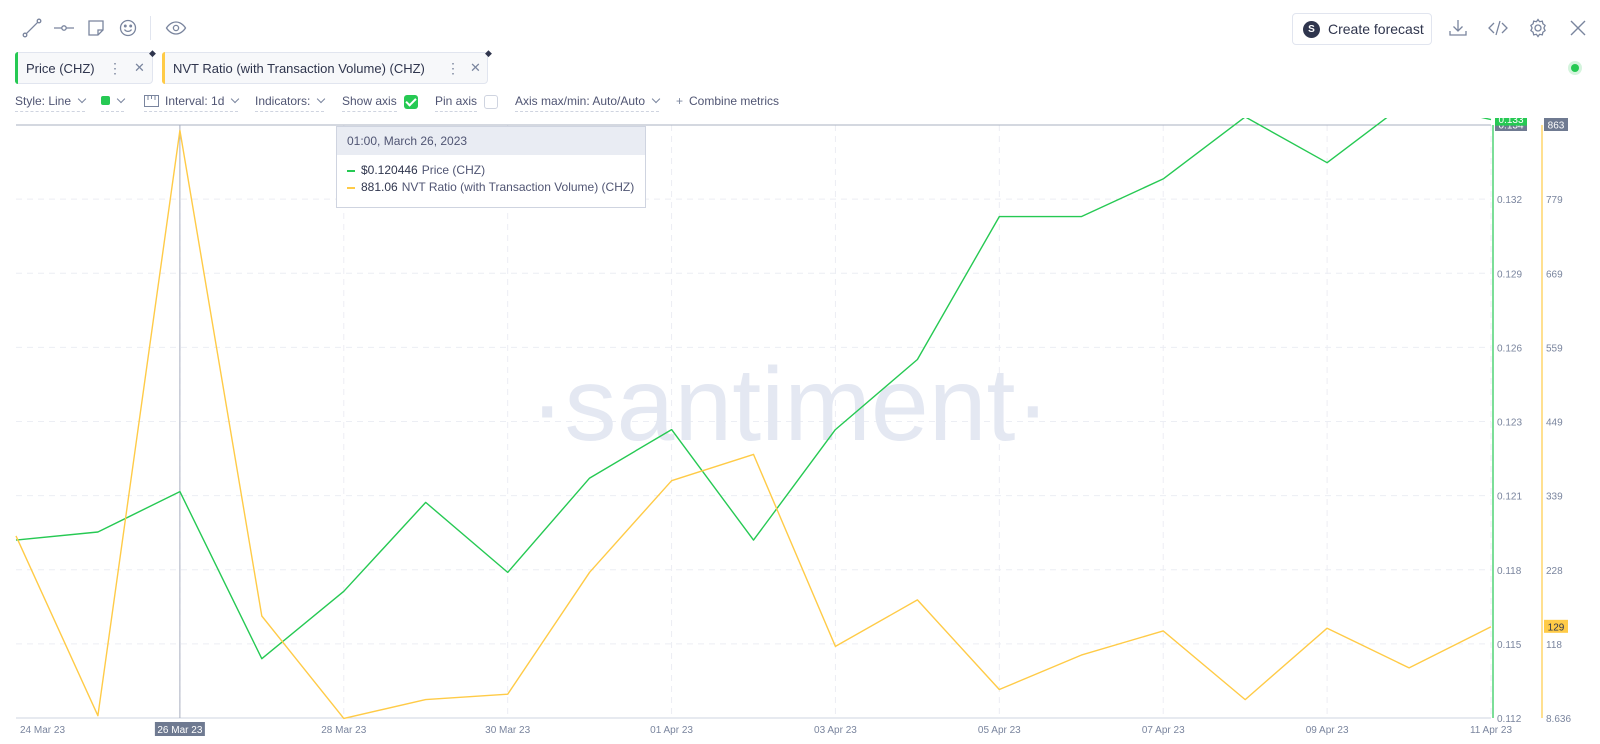 The image size is (1600, 744). I want to click on y-tick-label-left: 0.121, so click(1509, 497).